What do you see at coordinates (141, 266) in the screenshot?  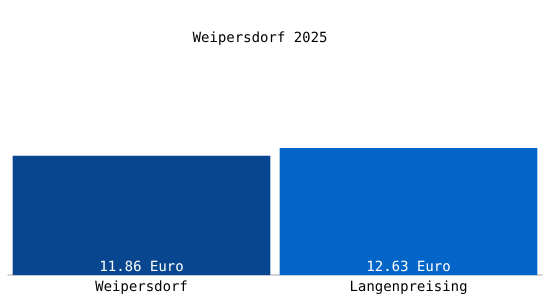 I see `data-label: 11.86 Euro` at bounding box center [141, 266].